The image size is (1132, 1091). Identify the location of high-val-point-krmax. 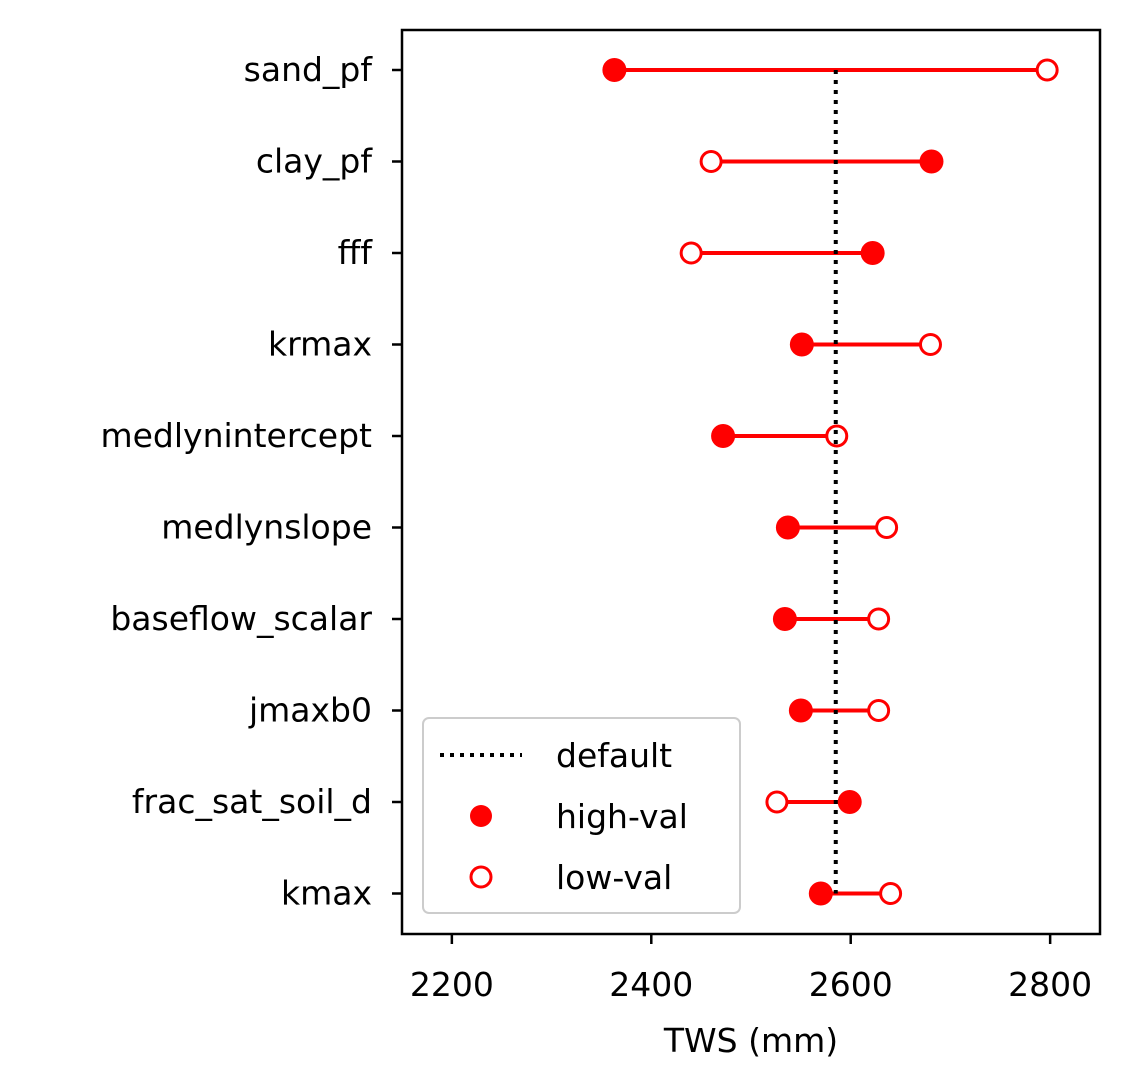
(801, 344).